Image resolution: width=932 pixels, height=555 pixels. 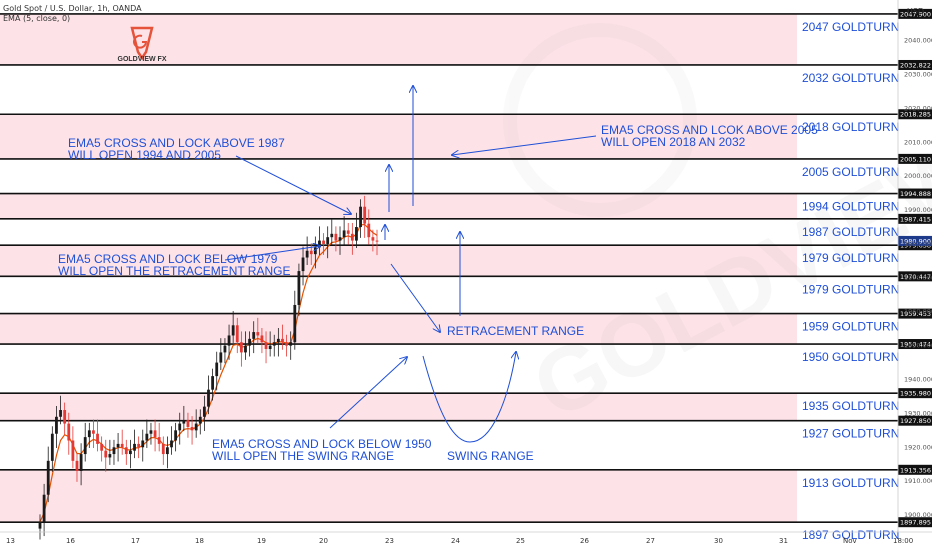 What do you see at coordinates (850, 127) in the screenshot?
I see `level-label: 2018 GOLDTURN` at bounding box center [850, 127].